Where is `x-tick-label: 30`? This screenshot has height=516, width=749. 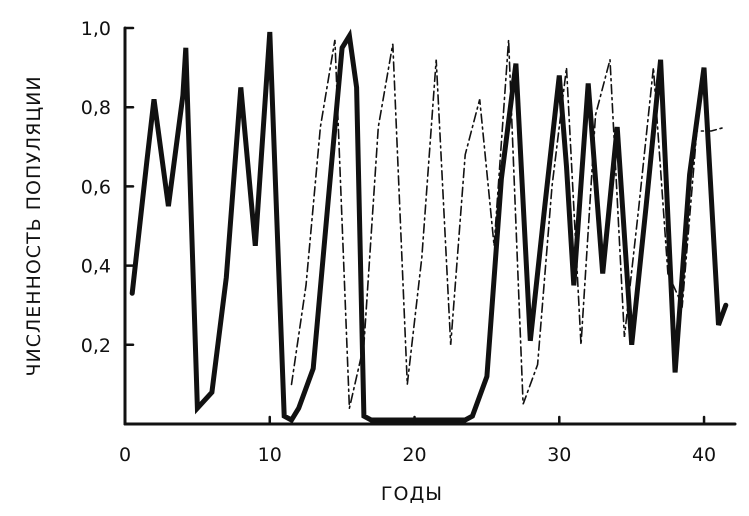 x-tick-label: 30 is located at coordinates (559, 455).